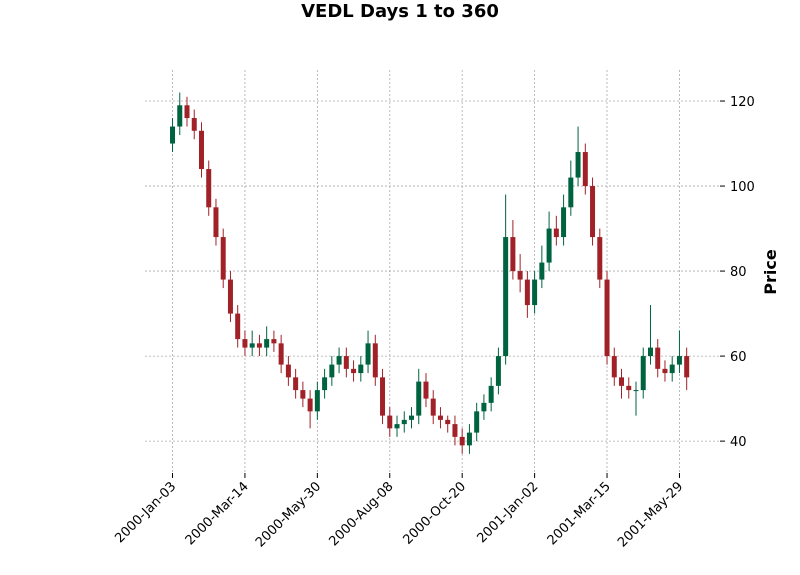  What do you see at coordinates (738, 357) in the screenshot?
I see `y-tick-label: 60` at bounding box center [738, 357].